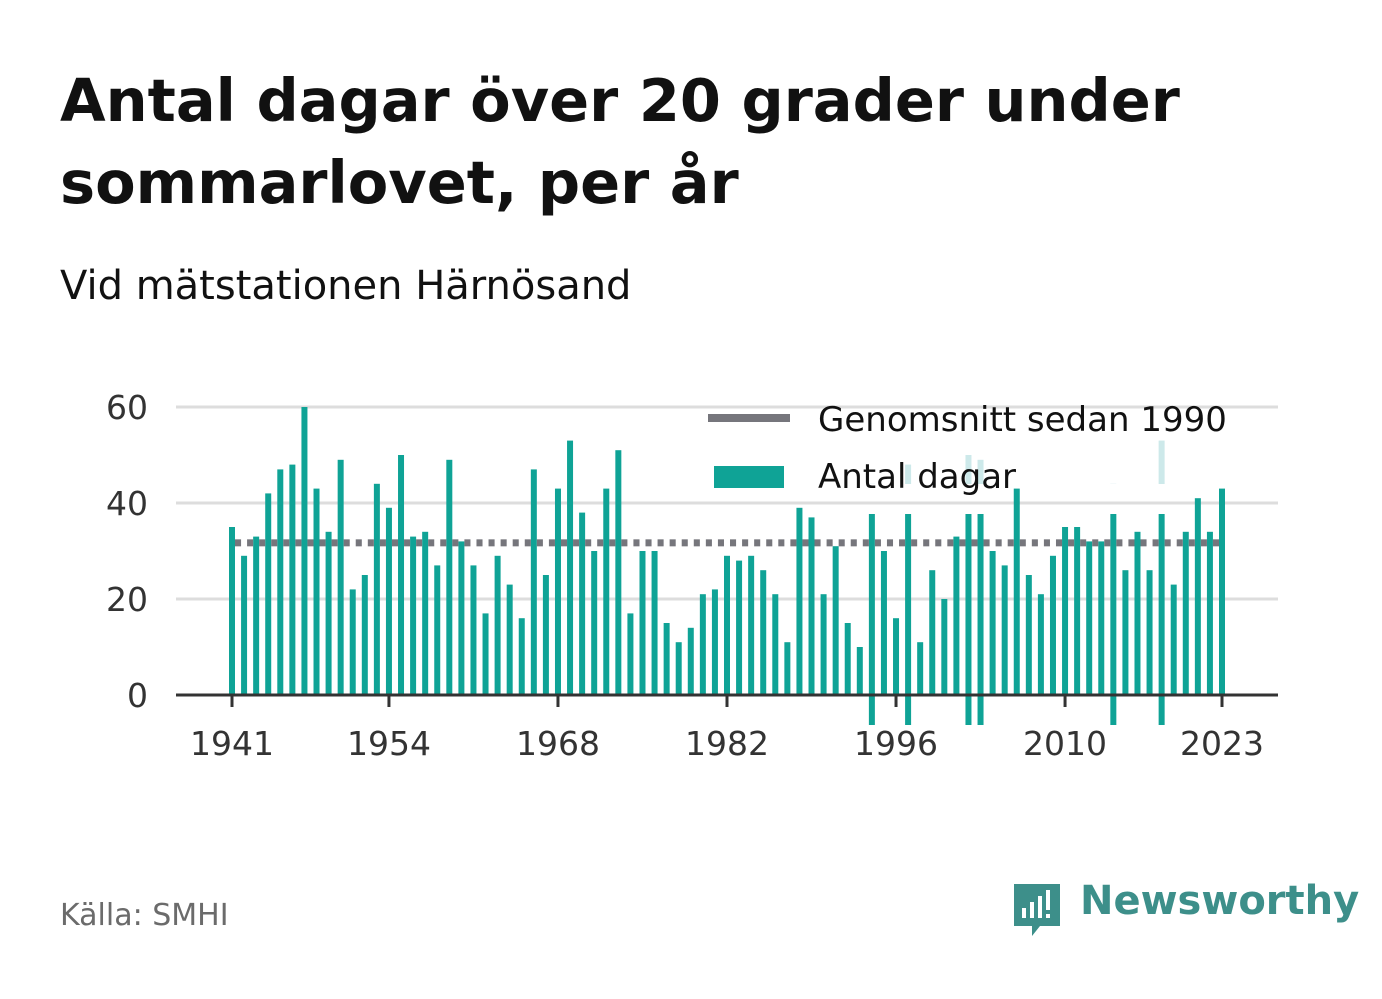  I want to click on legend-bars-swatch, so click(749, 477).